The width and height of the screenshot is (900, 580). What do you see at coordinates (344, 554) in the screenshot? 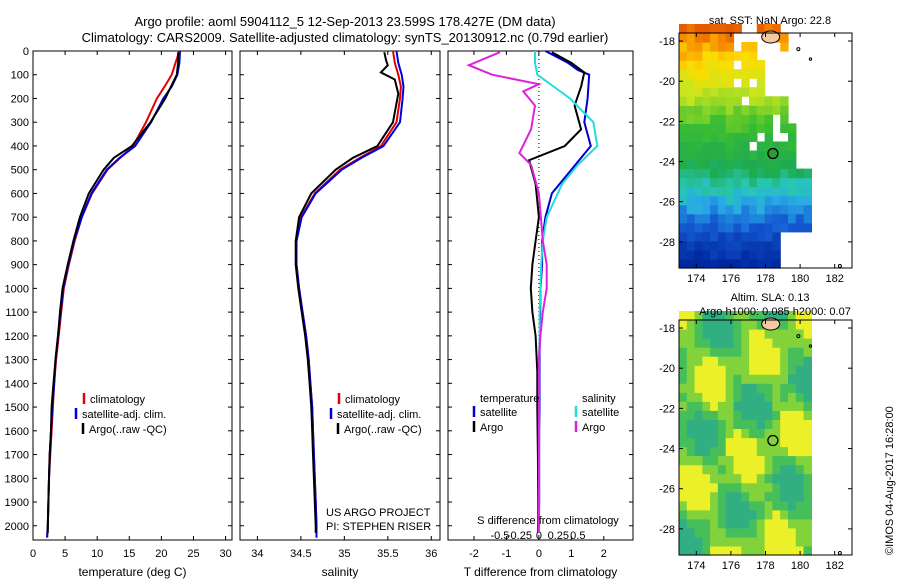
I see `x-tick-label: 35` at bounding box center [344, 554].